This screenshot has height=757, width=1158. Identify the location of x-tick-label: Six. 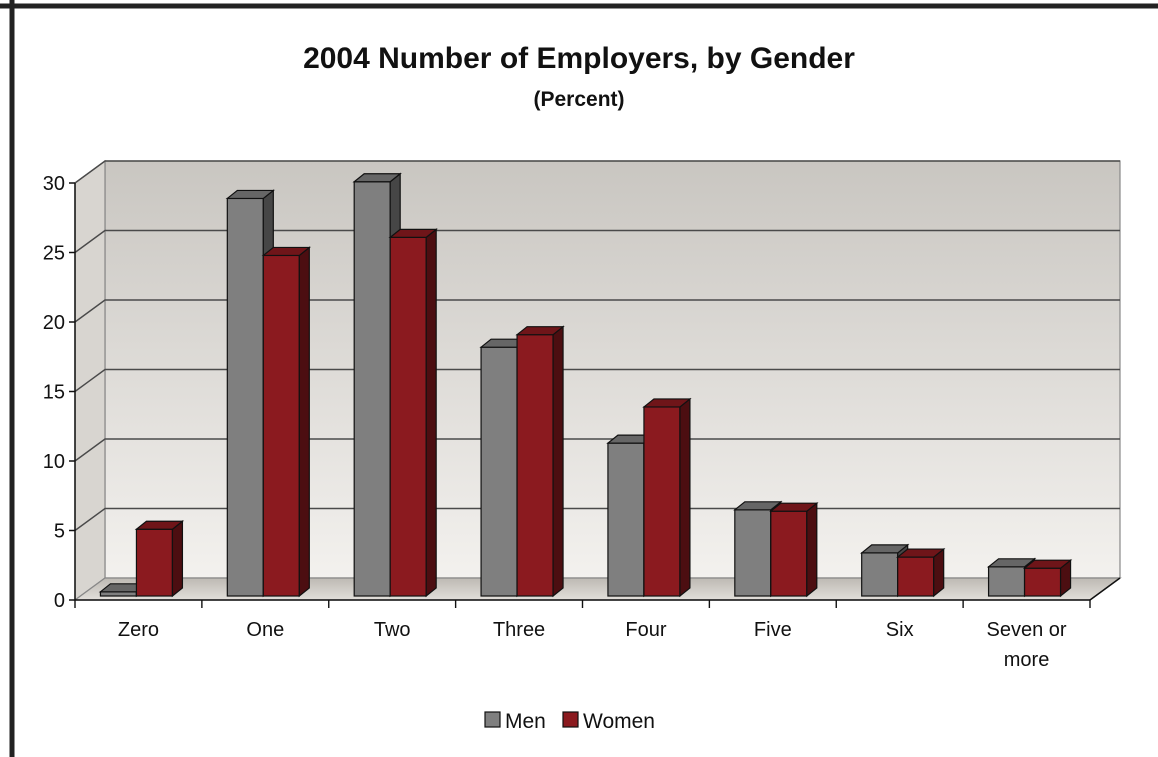
(900, 630).